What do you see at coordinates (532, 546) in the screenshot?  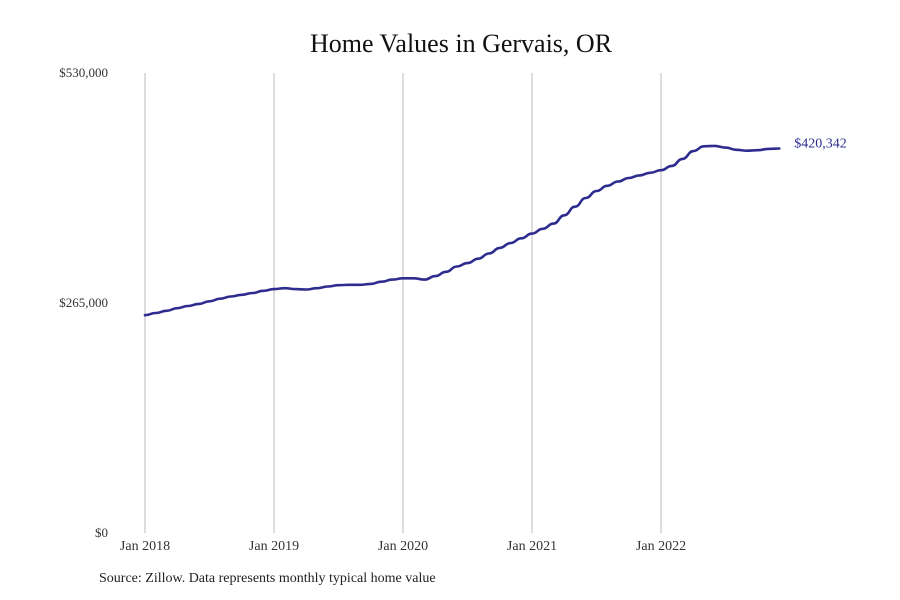 I see `x-tick-label: Jan 2021` at bounding box center [532, 546].